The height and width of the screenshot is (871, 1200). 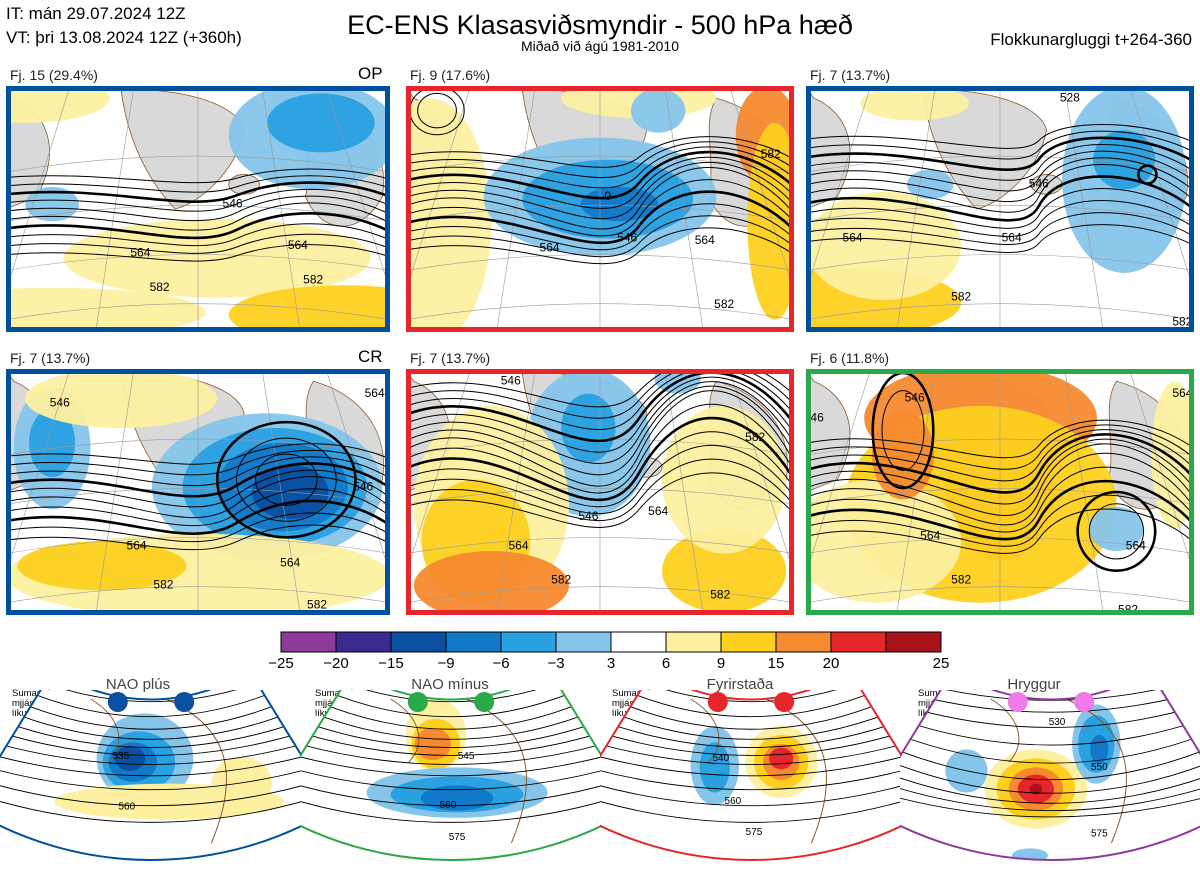 What do you see at coordinates (1070, 97) in the screenshot?
I see `contour-label: 528` at bounding box center [1070, 97].